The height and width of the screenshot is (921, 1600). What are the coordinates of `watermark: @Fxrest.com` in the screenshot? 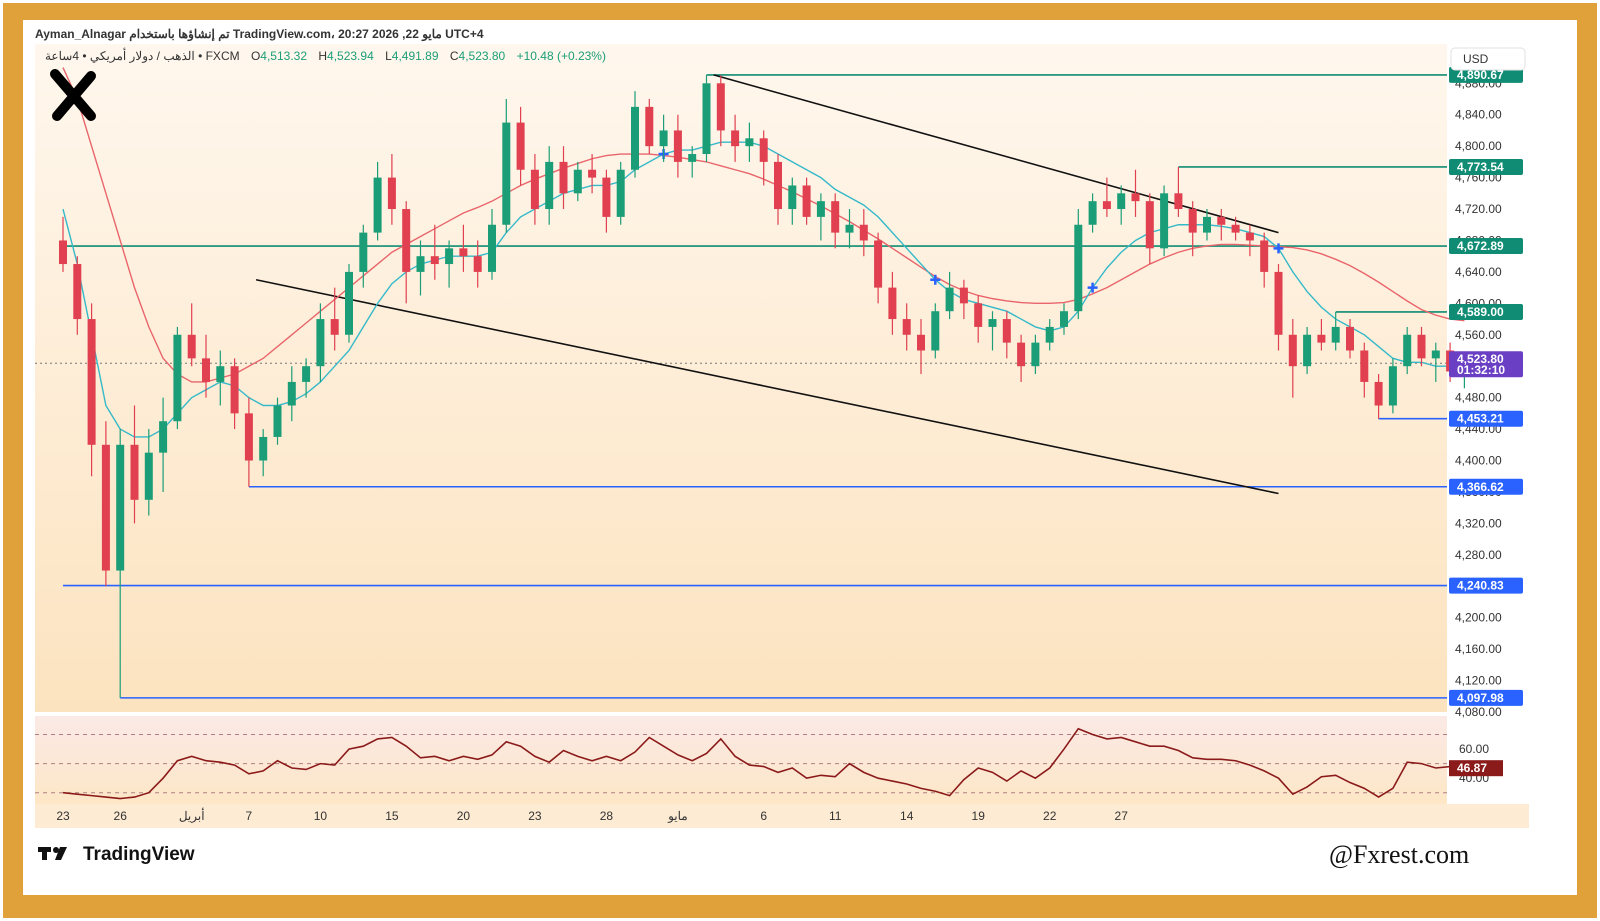 It's located at (1399, 854).